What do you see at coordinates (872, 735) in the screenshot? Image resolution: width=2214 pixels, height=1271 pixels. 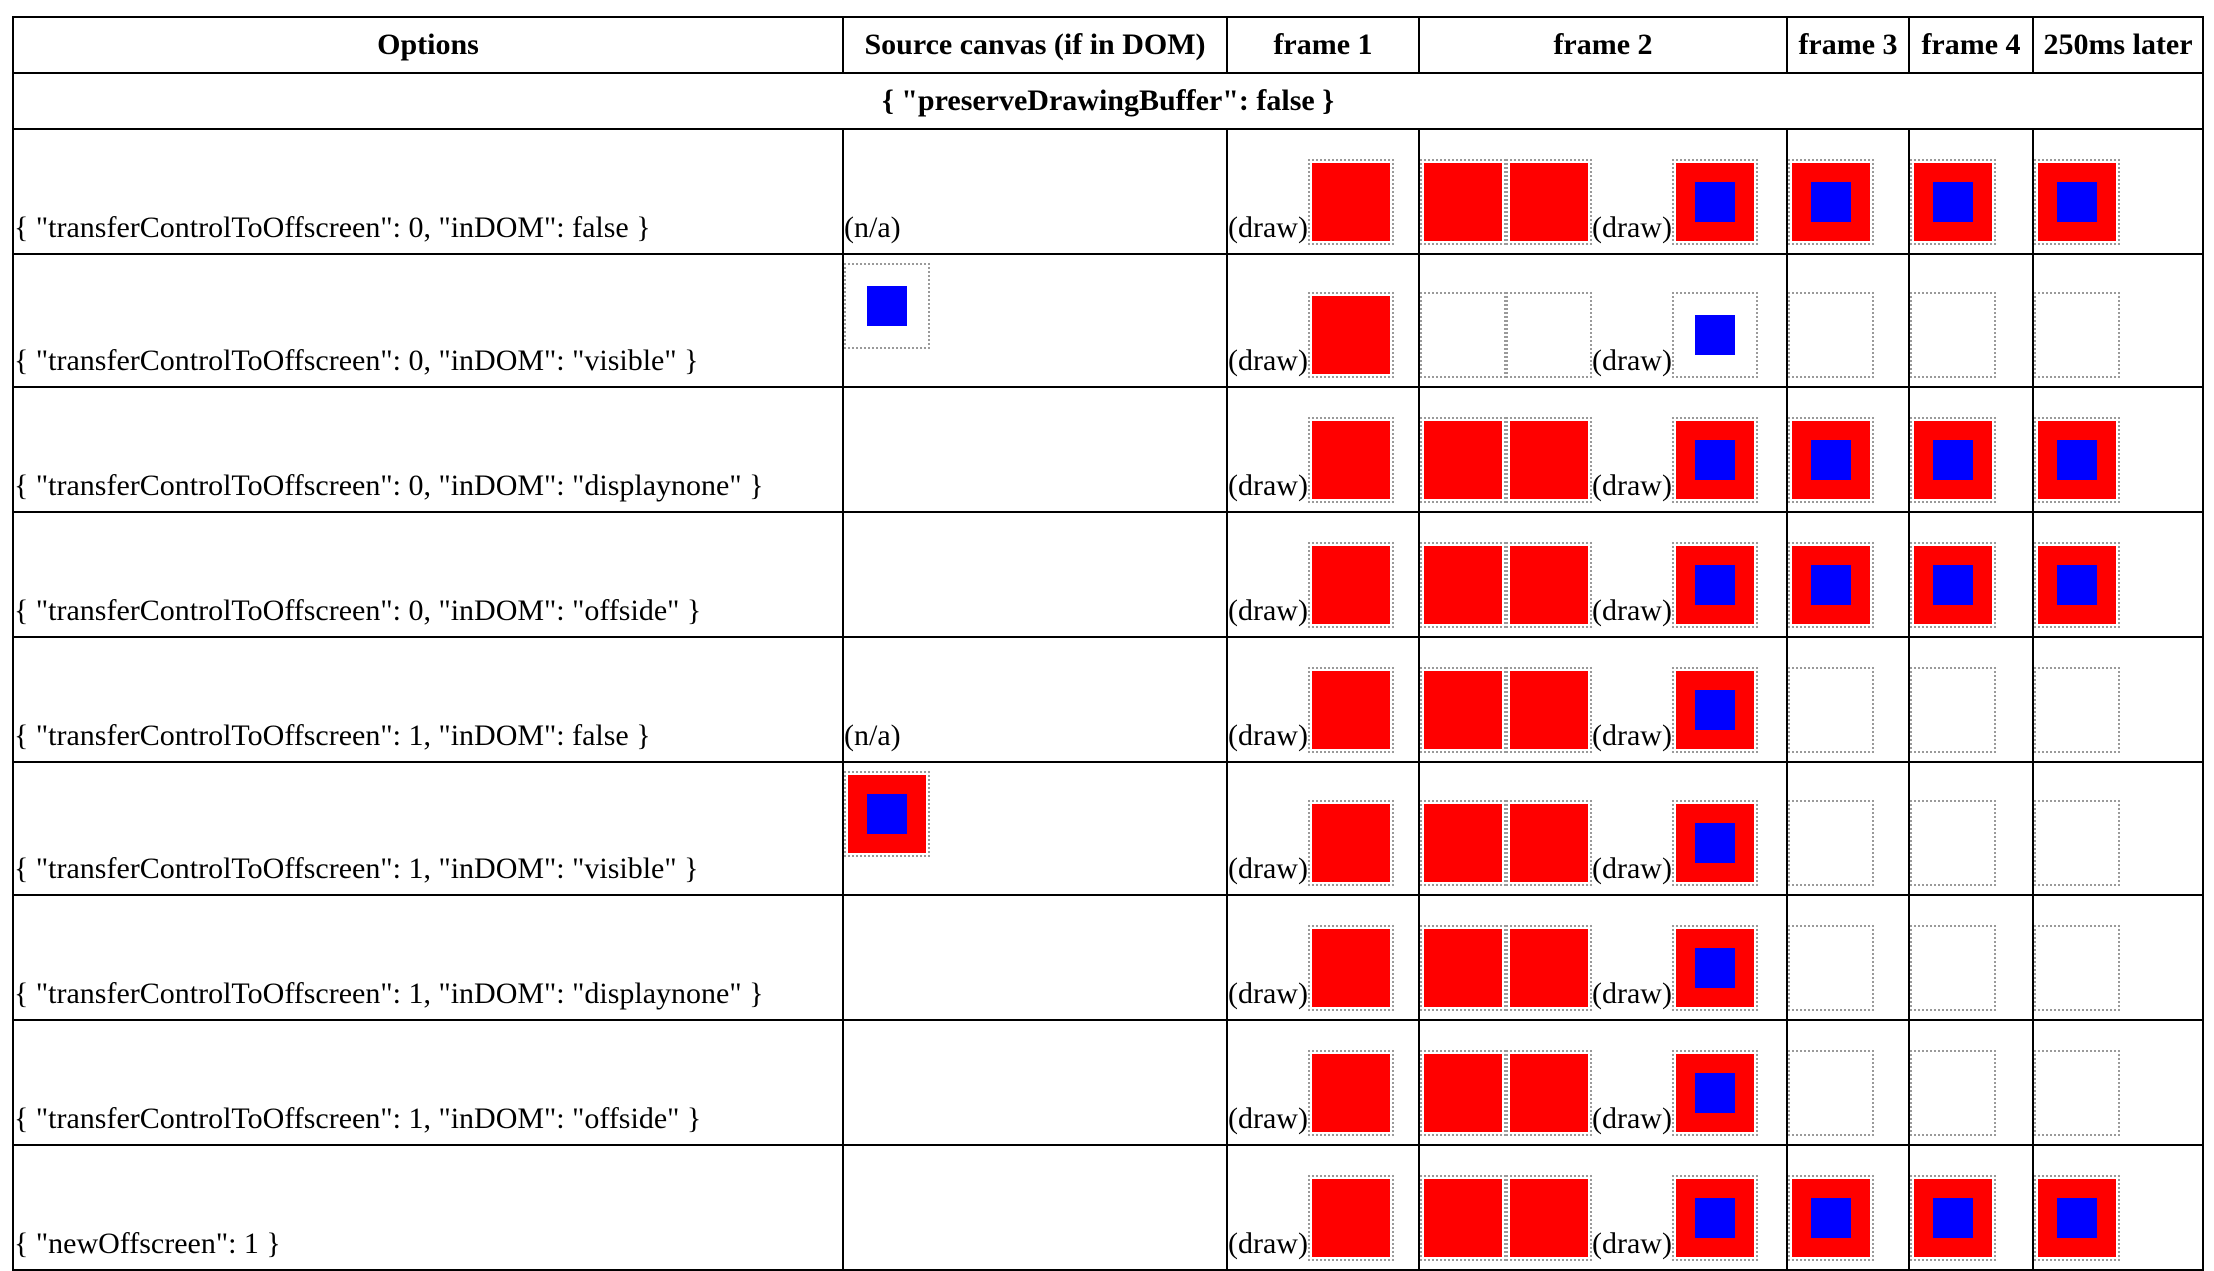 I see `source-canvas-text: (n/a)` at bounding box center [872, 735].